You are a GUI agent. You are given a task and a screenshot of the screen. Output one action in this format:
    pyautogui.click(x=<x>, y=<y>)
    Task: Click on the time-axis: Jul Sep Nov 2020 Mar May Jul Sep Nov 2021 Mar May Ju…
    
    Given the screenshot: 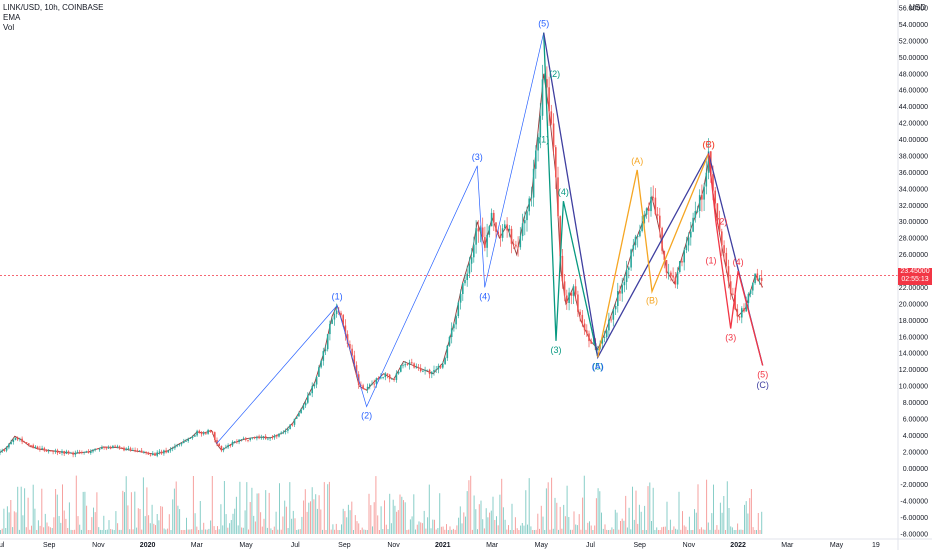 What is the action you would take?
    pyautogui.click(x=466, y=543)
    